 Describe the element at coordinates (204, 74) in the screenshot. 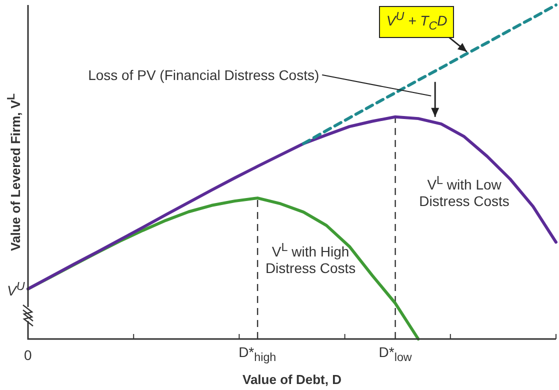

I see `annotation: Loss of PV (Financial Distress Costs)` at that location.